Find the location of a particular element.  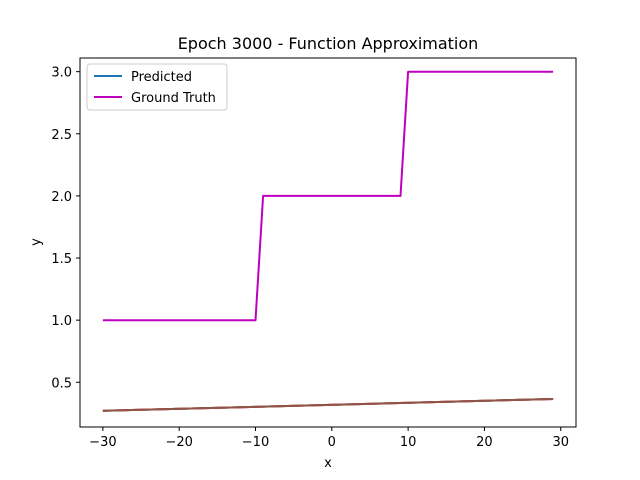

x-tick-label: 0 is located at coordinates (332, 442).